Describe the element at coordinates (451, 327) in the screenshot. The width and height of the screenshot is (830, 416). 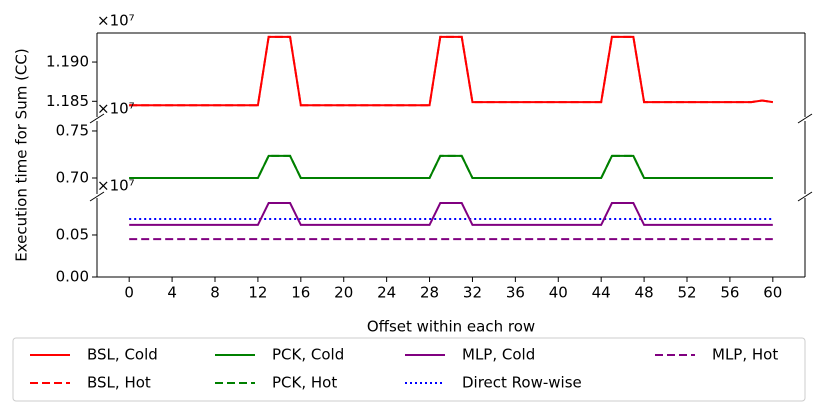
I see `x-axis-label: Offset within each row` at that location.